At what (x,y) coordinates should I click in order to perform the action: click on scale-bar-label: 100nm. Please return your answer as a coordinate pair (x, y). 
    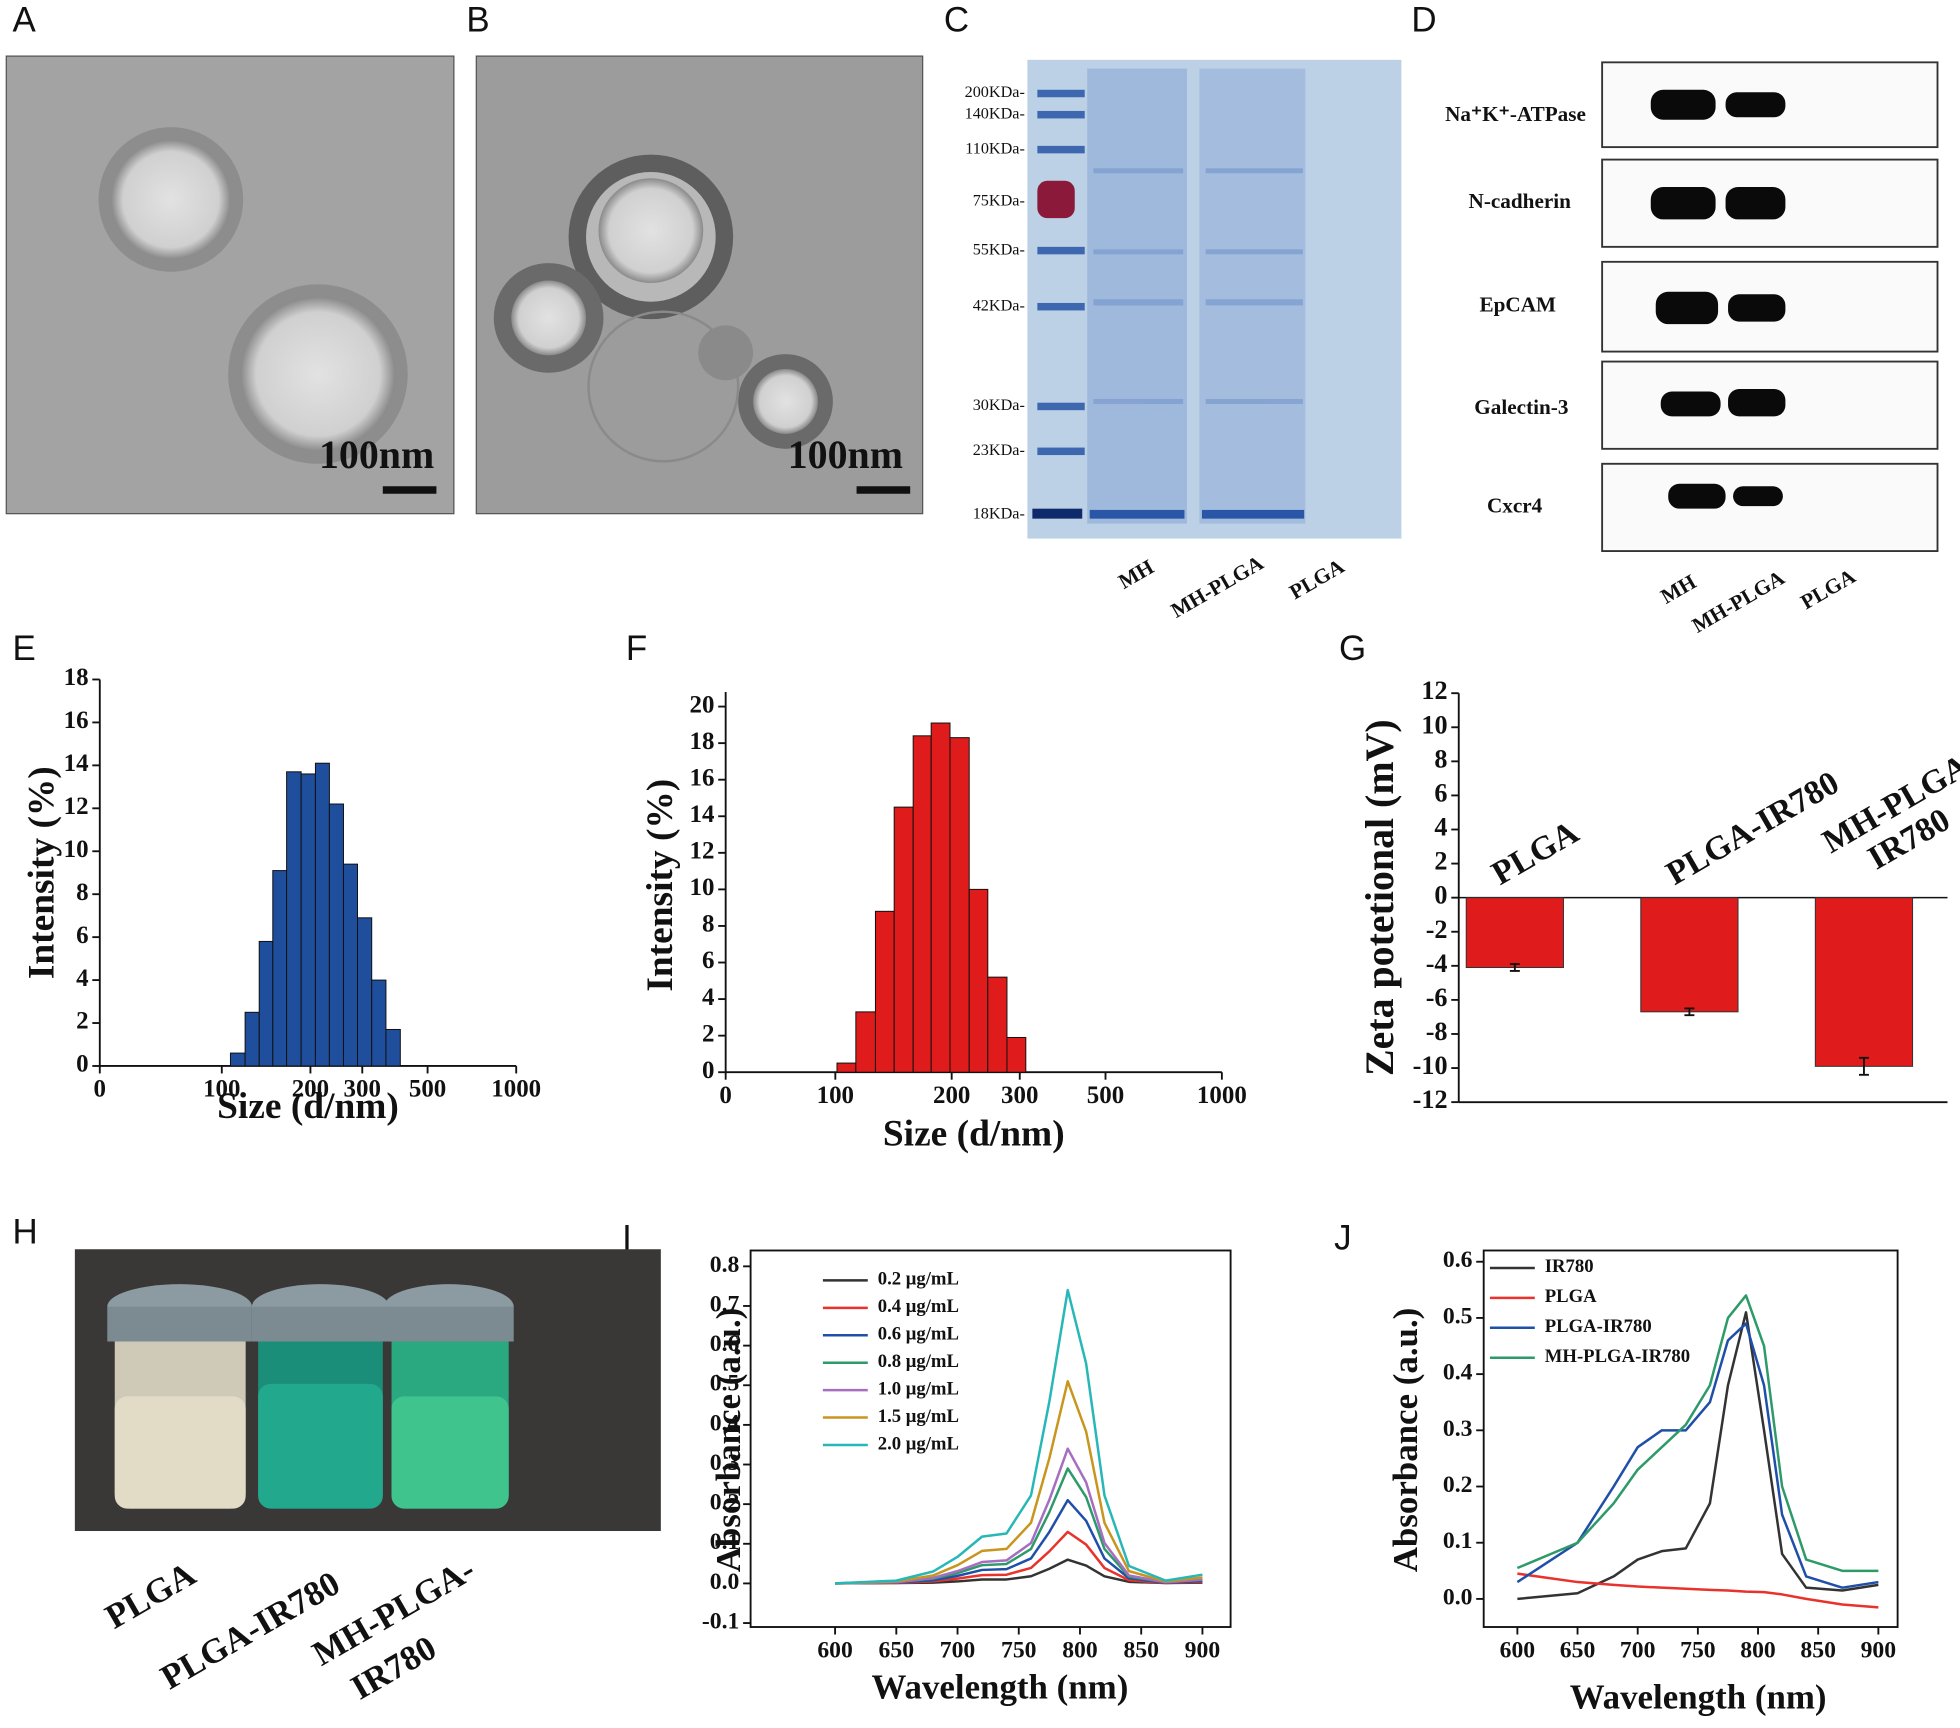
    Looking at the image, I should click on (376, 454).